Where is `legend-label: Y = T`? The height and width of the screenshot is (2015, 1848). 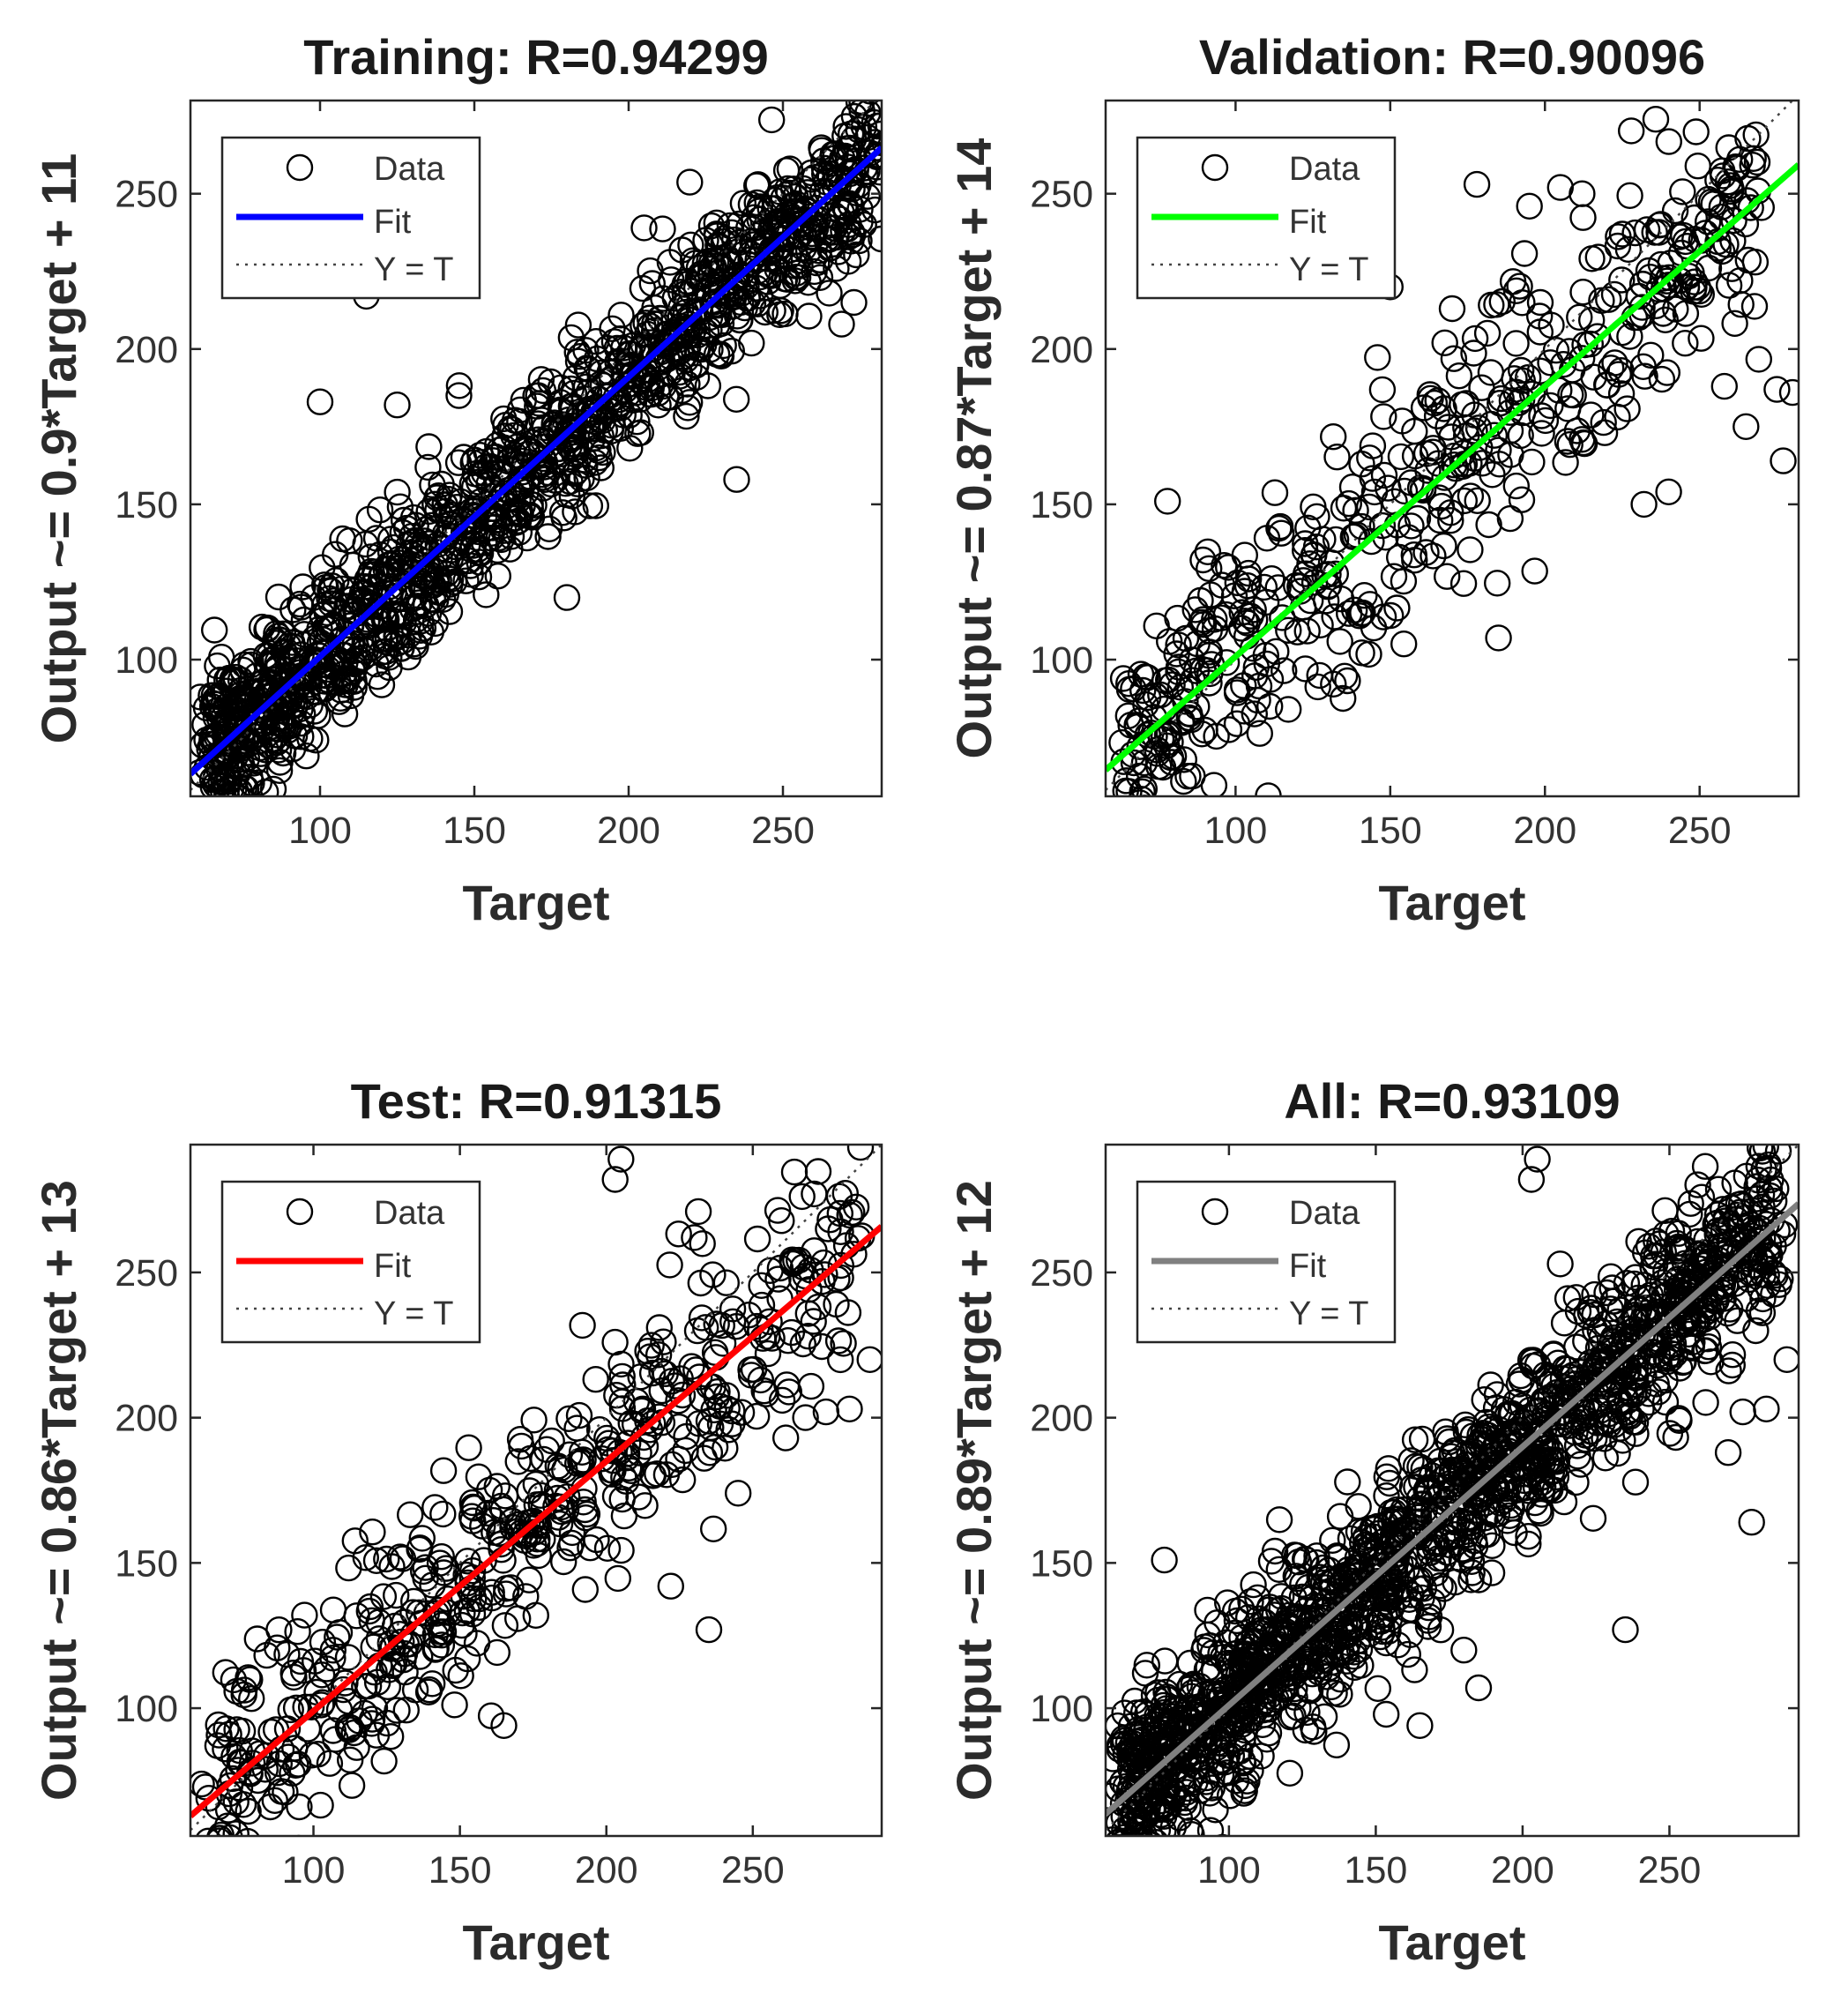 legend-label: Y = T is located at coordinates (414, 1313).